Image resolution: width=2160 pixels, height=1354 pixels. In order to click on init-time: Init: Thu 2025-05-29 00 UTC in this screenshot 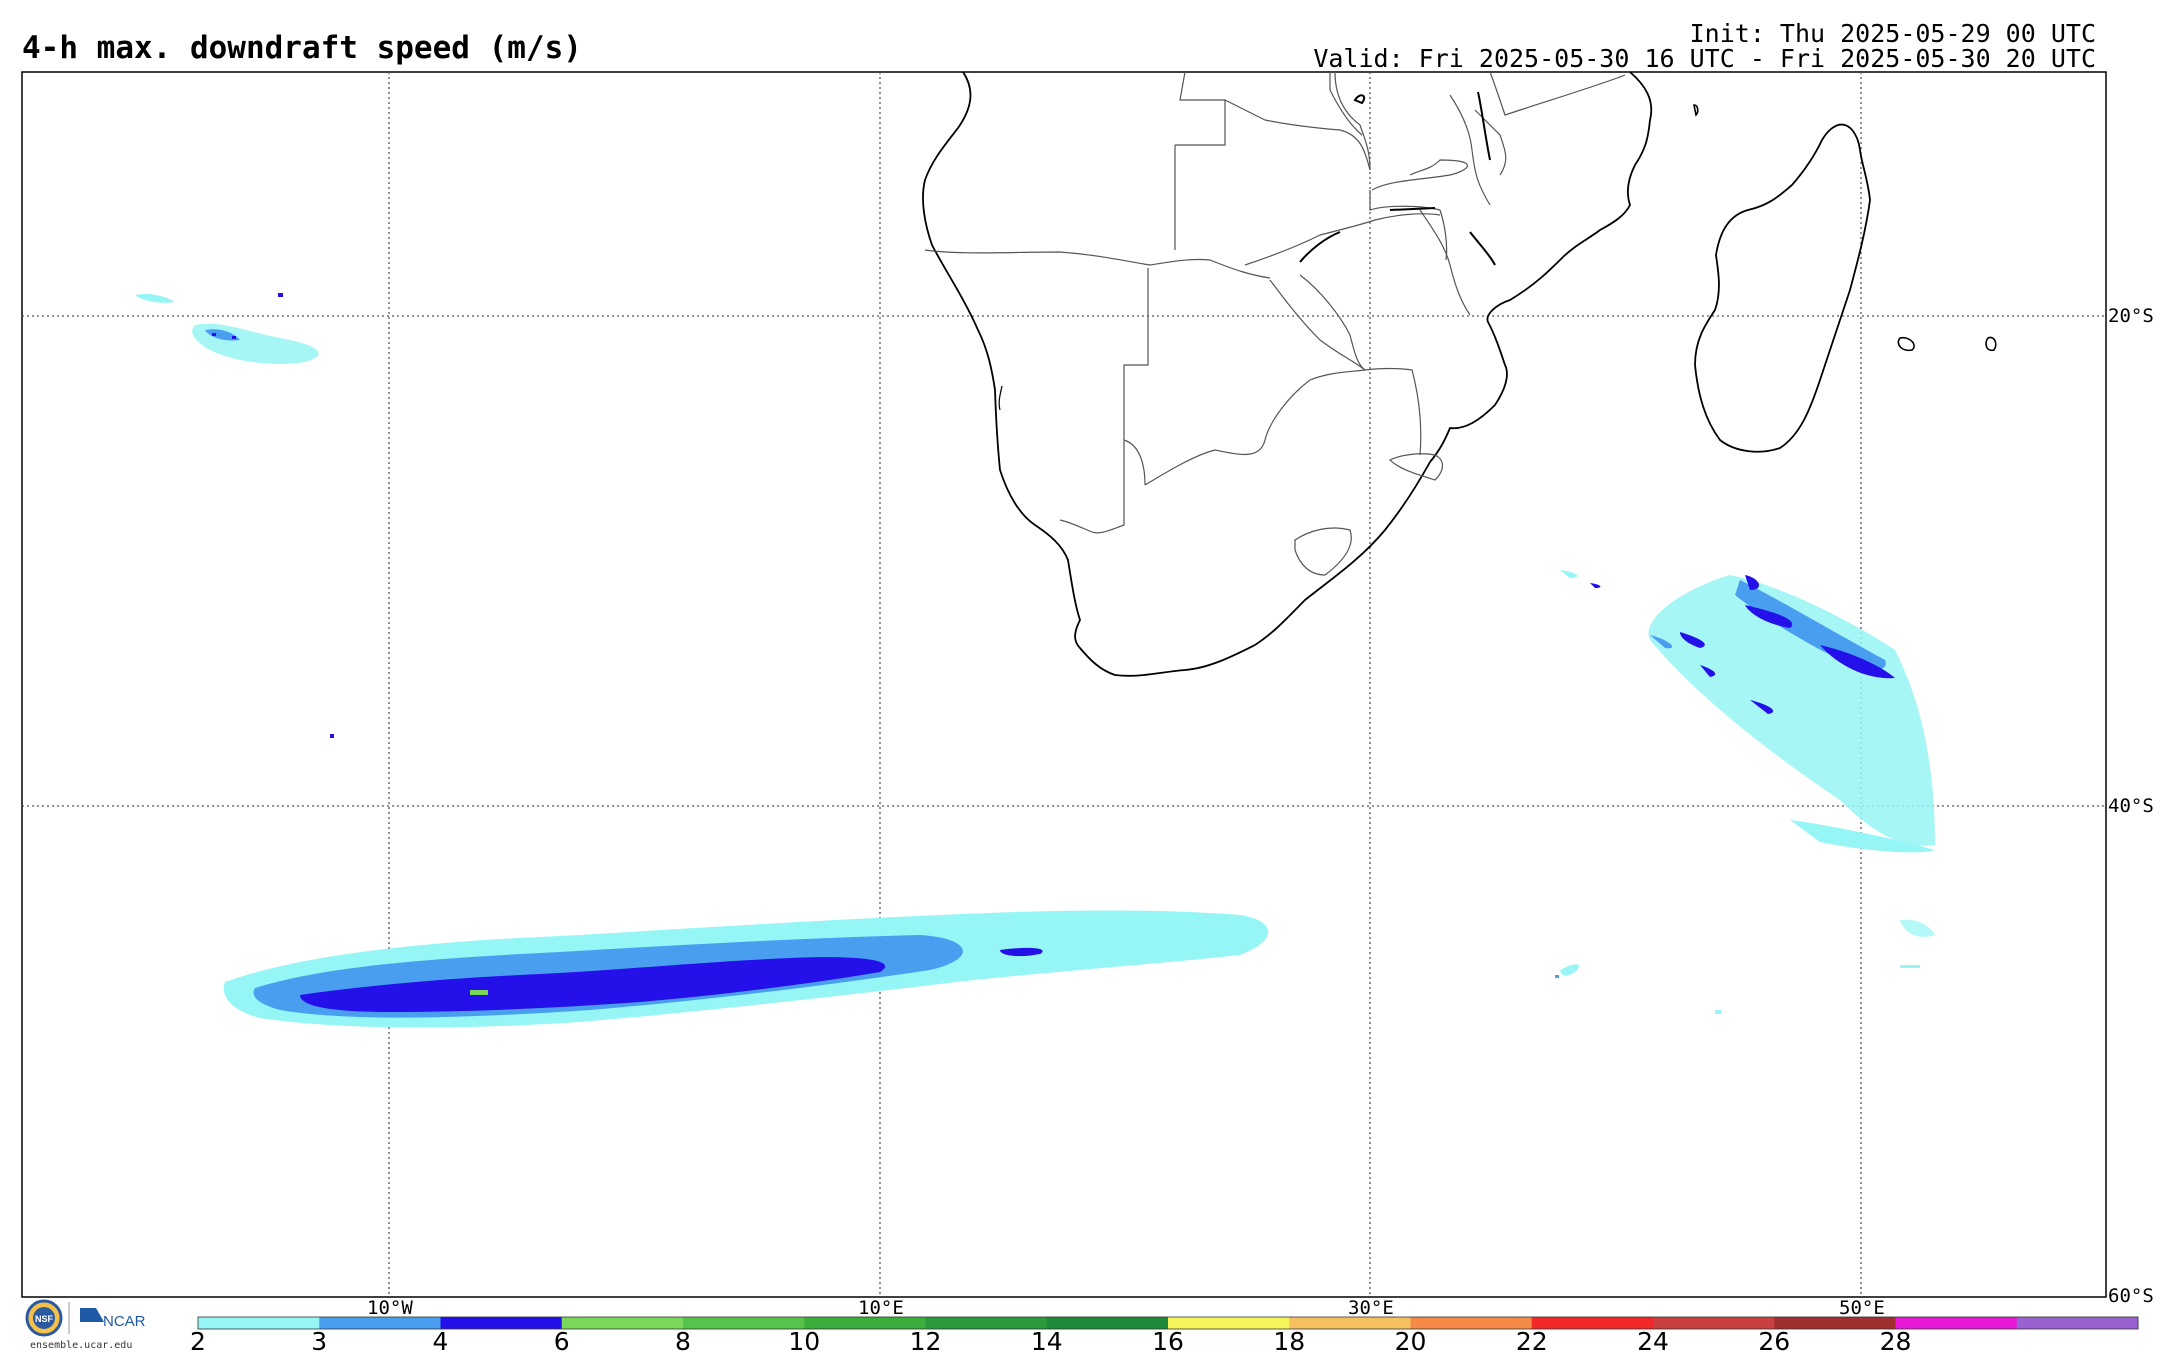, I will do `click(1892, 33)`.